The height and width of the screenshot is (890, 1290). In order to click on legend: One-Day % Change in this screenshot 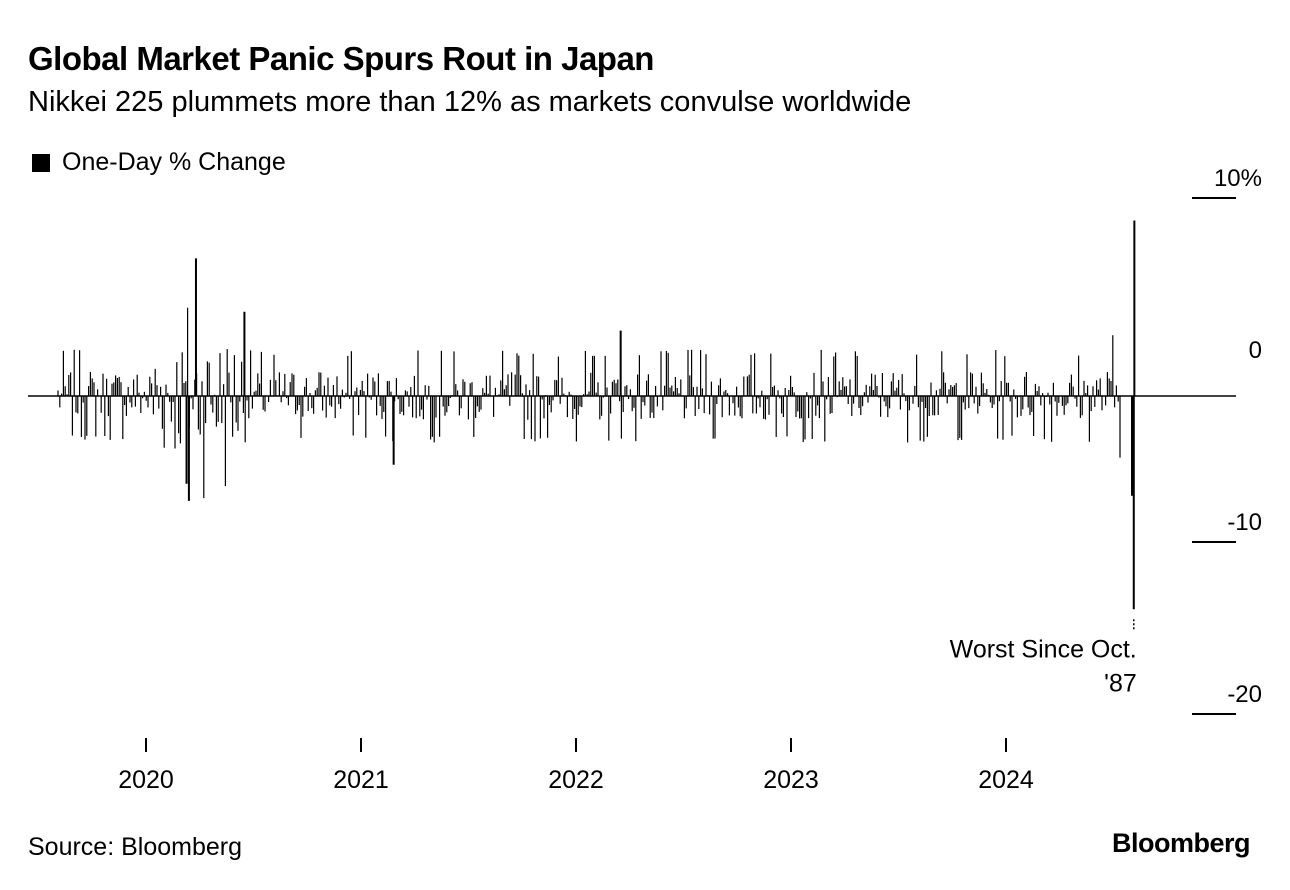, I will do `click(159, 162)`.